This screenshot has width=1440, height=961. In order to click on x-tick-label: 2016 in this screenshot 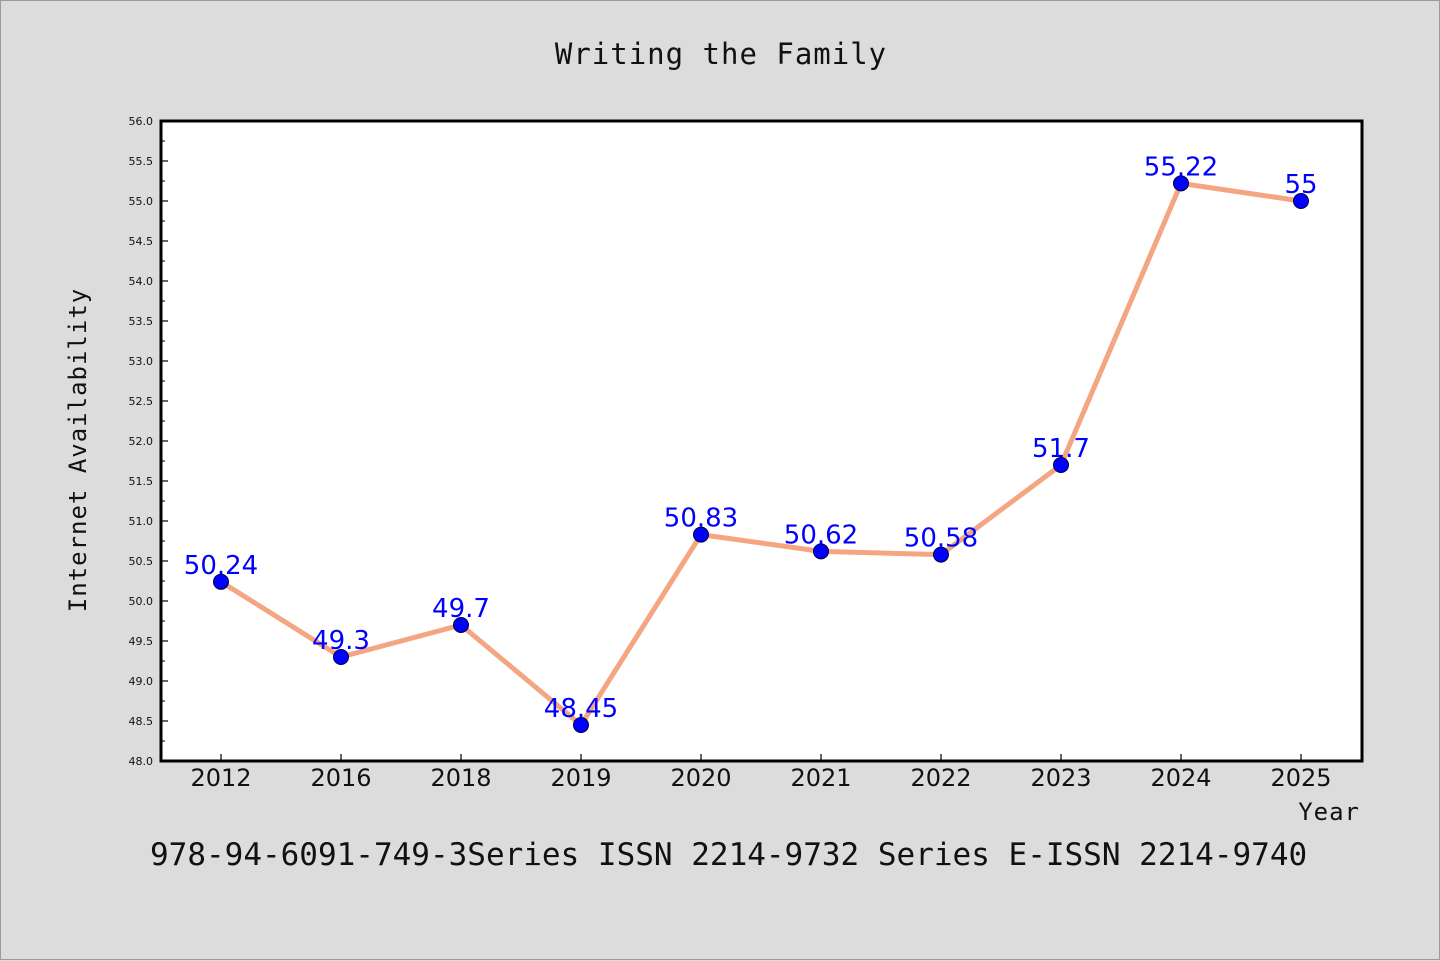, I will do `click(340, 778)`.